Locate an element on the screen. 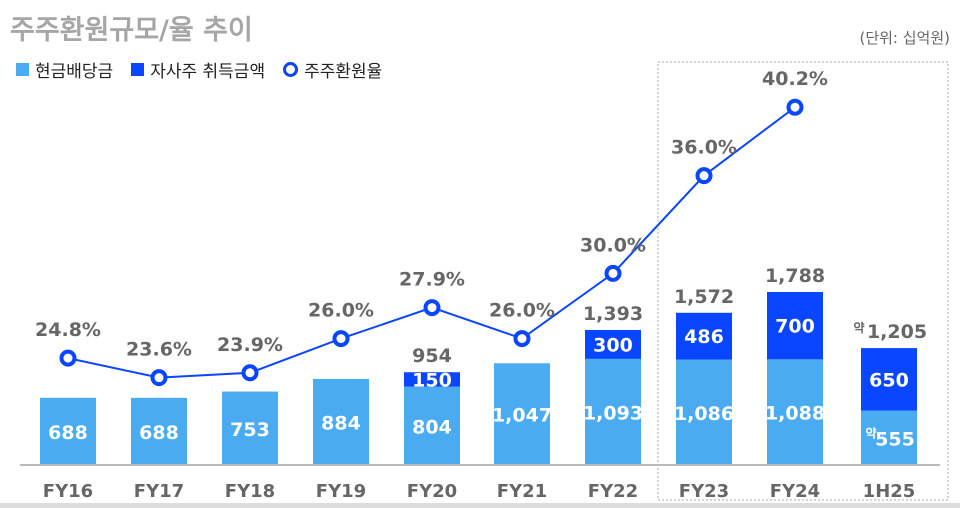  label-total-FY23: 1,572 is located at coordinates (704, 297).